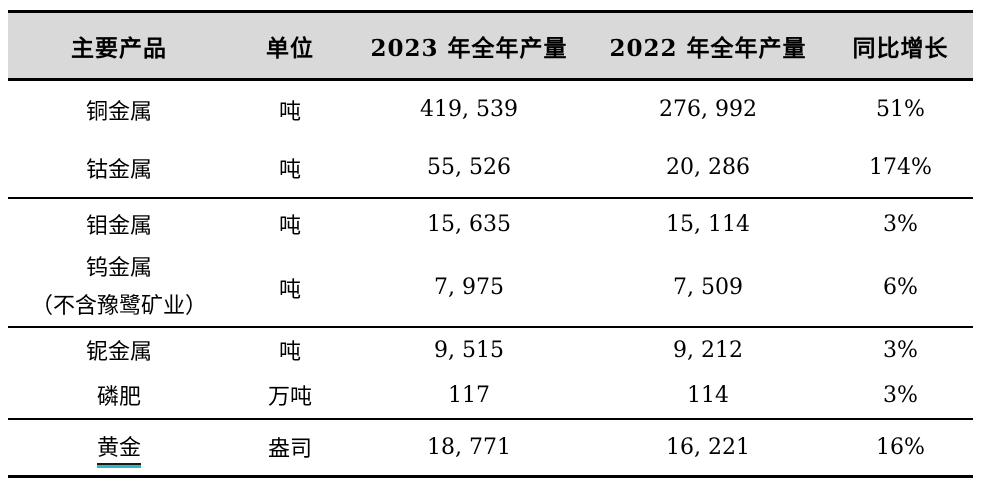 Image resolution: width=981 pixels, height=482 pixels. I want to click on table-header-row: 主要产品 单位 2023 年全年产量 2022 年全年产量 同比增长, so click(490, 45).